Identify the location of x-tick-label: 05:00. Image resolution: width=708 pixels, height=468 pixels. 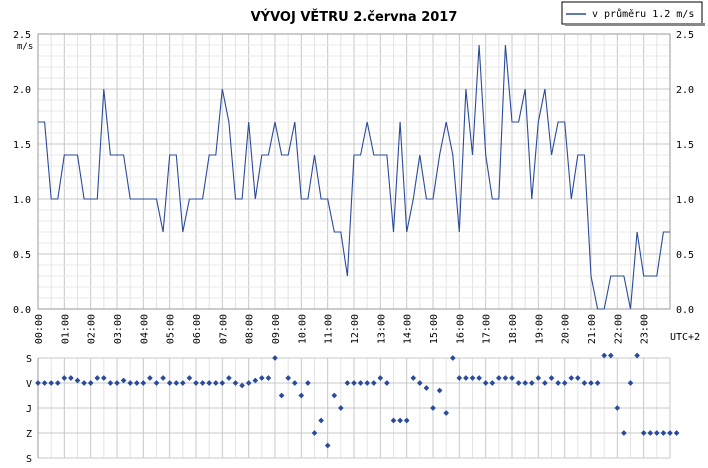
(171, 329).